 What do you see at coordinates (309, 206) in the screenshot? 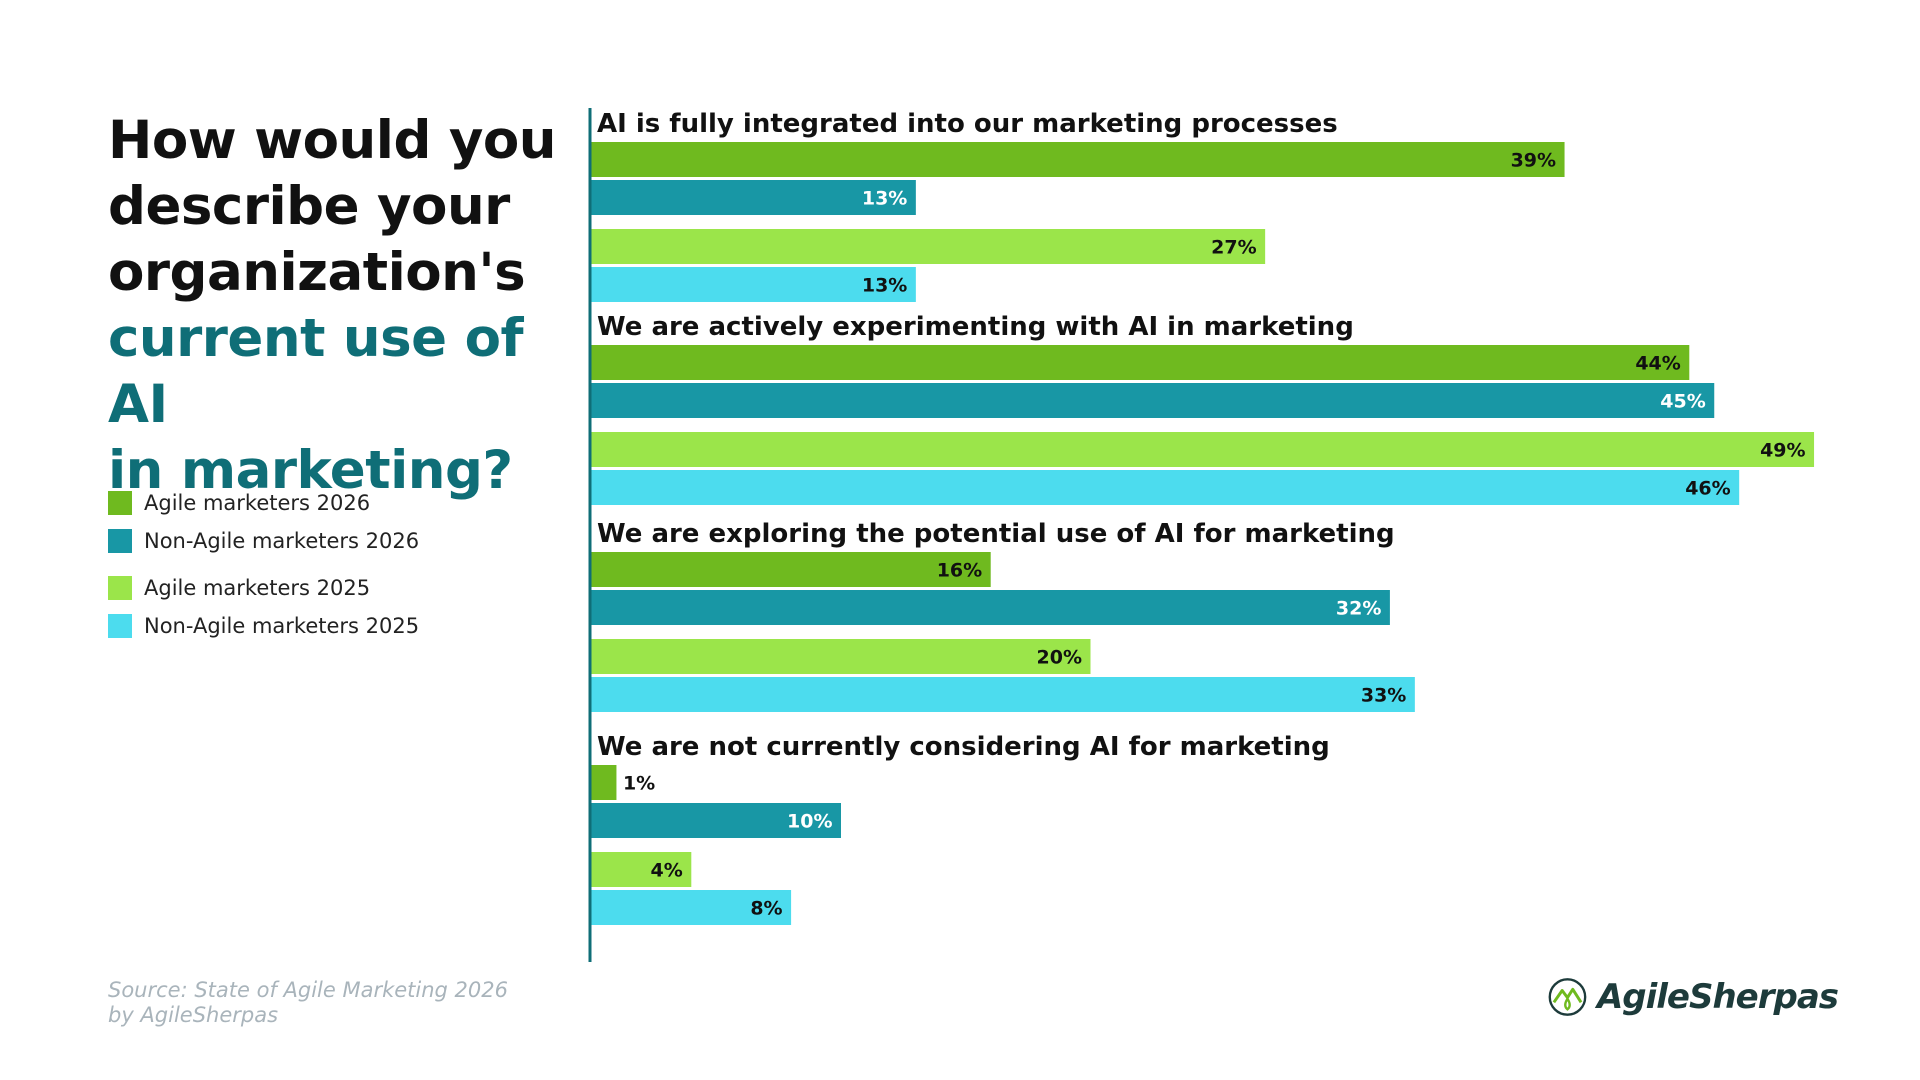
I see `title-line-2: describe your` at bounding box center [309, 206].